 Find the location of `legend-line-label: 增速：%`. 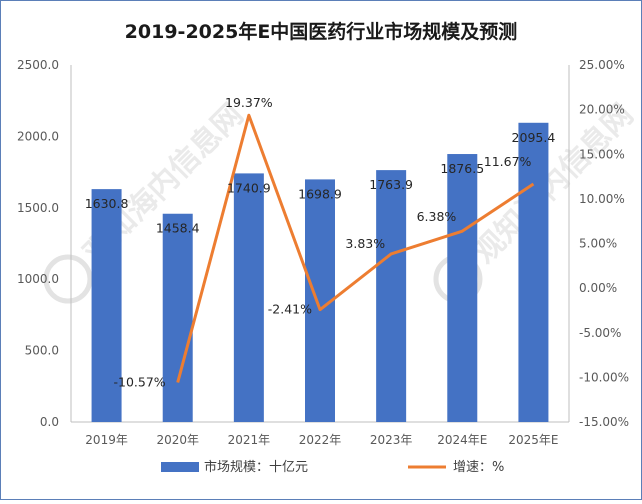

legend-line-label: 增速：% is located at coordinates (478, 467).